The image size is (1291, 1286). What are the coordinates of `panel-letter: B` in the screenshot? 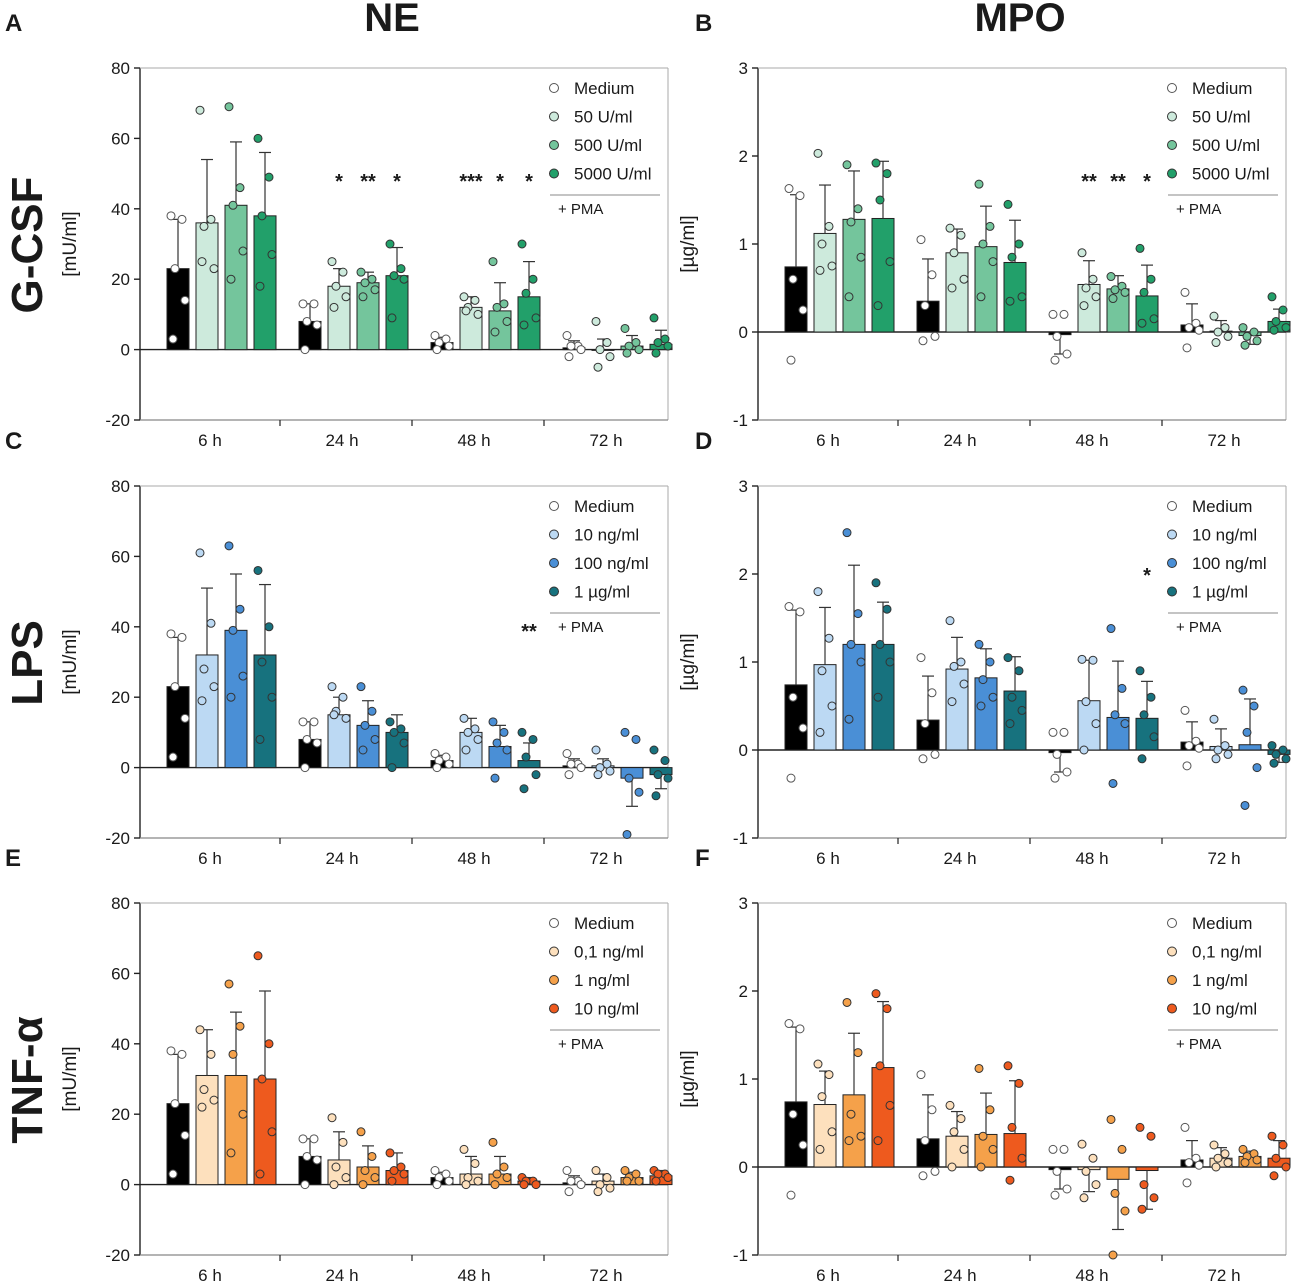 It's located at (703, 23).